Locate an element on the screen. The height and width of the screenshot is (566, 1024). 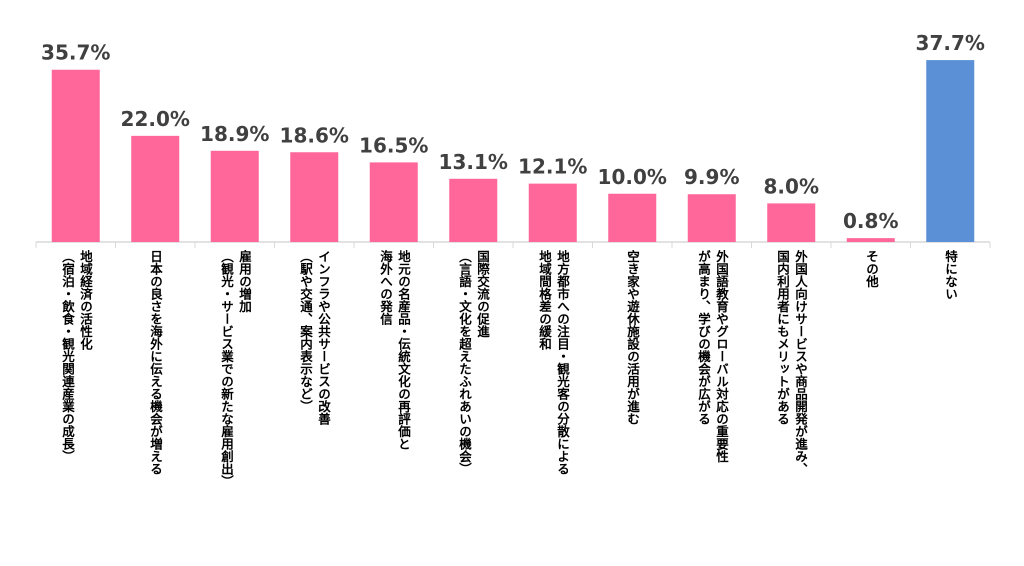
data-label-4: 18.6% is located at coordinates (314, 135).